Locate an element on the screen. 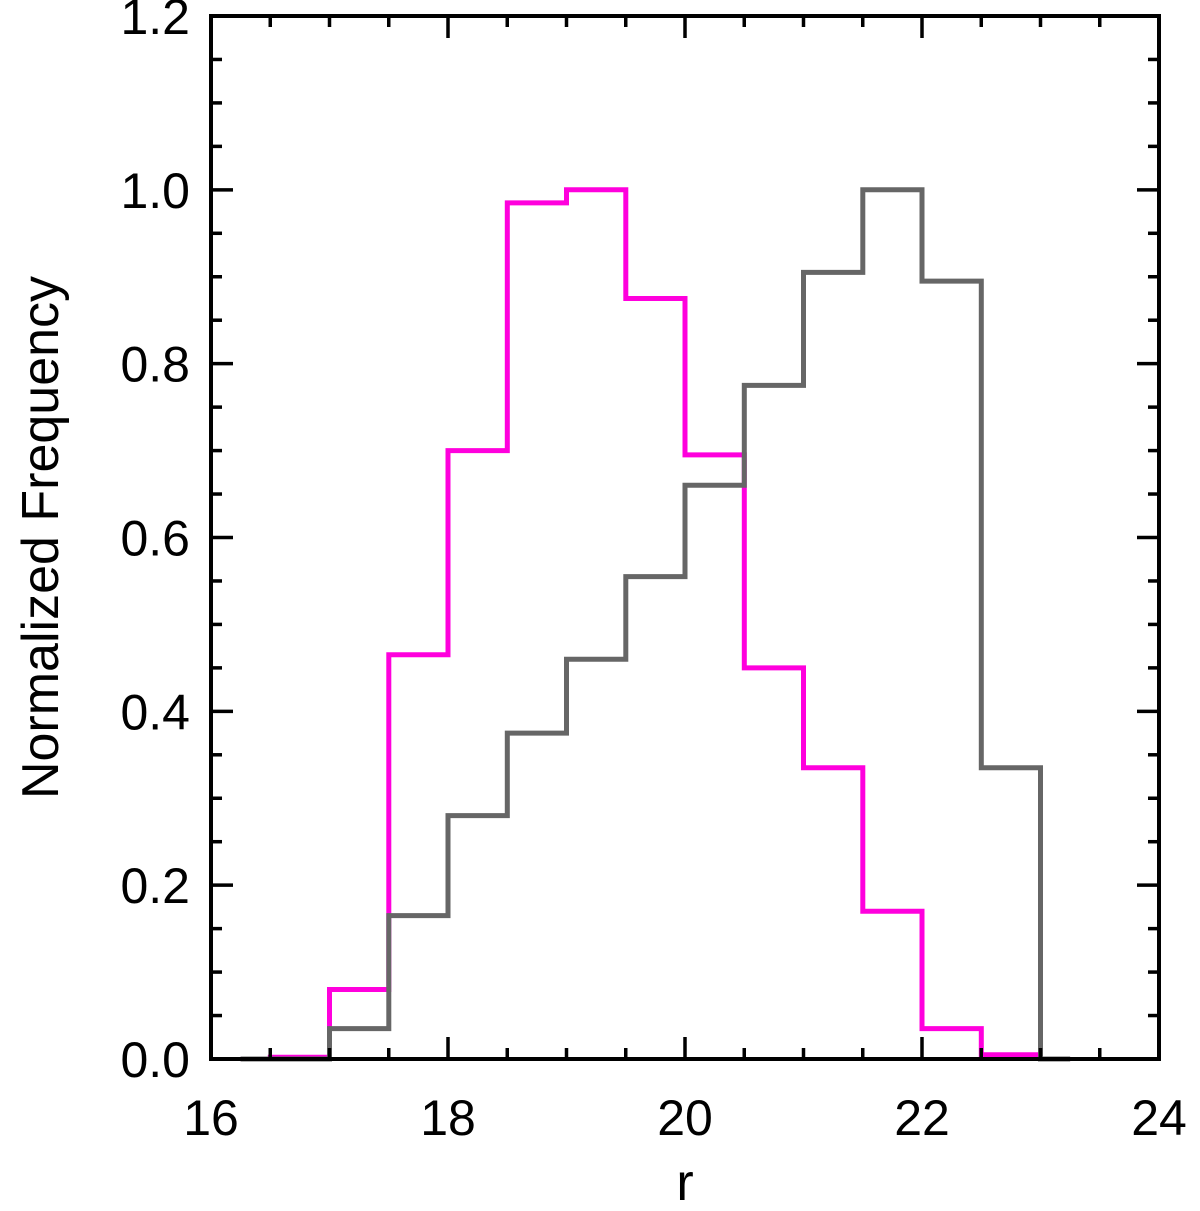  y-tick-label: 1.0 is located at coordinates (155, 191).